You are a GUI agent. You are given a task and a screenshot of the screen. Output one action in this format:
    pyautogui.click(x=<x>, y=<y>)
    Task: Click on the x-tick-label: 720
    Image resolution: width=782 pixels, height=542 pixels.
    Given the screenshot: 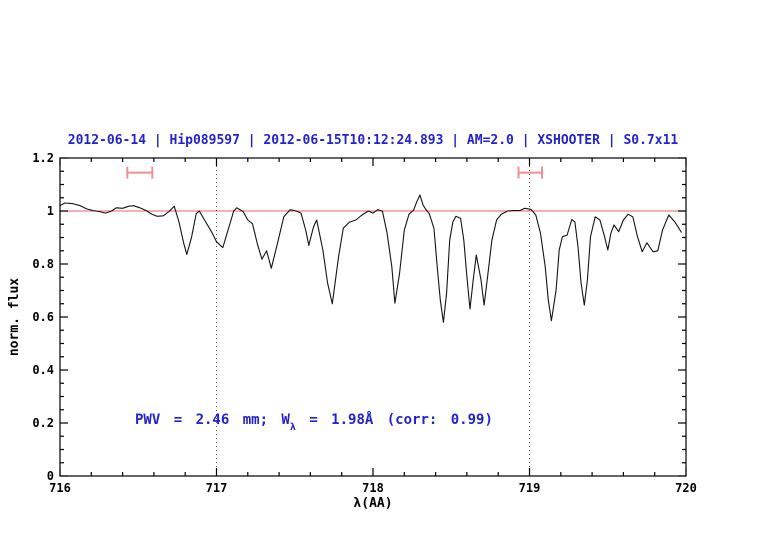 What is the action you would take?
    pyautogui.click(x=686, y=488)
    